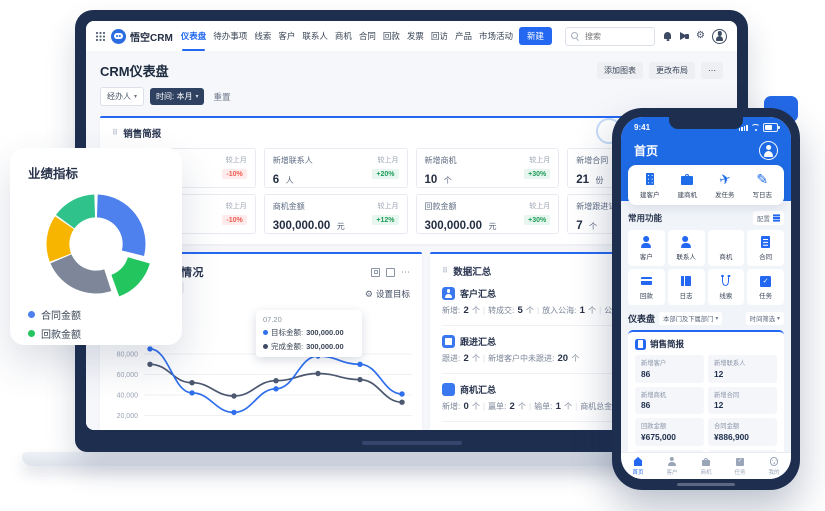 The image size is (825, 511). What do you see at coordinates (763, 185) in the screenshot?
I see `quick-action: 写日志` at bounding box center [763, 185].